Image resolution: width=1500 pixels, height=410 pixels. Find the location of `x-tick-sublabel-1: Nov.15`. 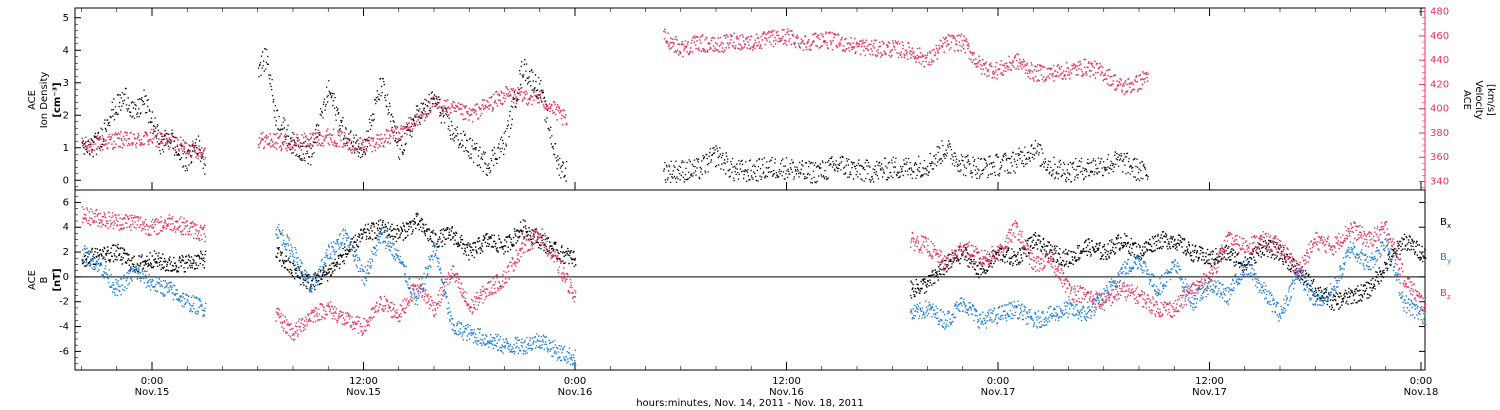

x-tick-sublabel-1: Nov.15 is located at coordinates (363, 392).